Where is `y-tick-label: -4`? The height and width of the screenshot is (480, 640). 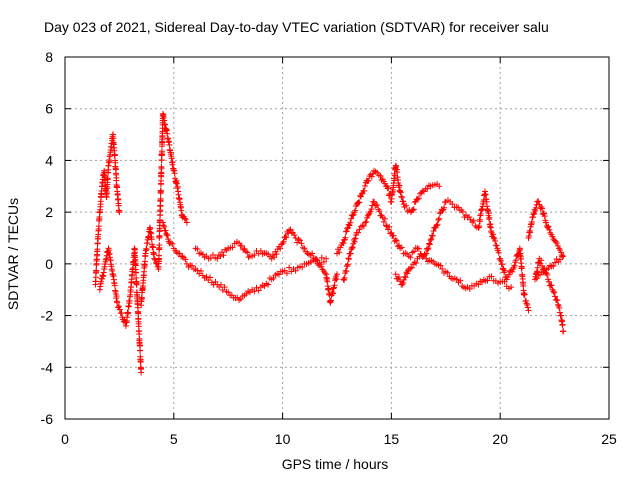 y-tick-label: -4 is located at coordinates (47, 367).